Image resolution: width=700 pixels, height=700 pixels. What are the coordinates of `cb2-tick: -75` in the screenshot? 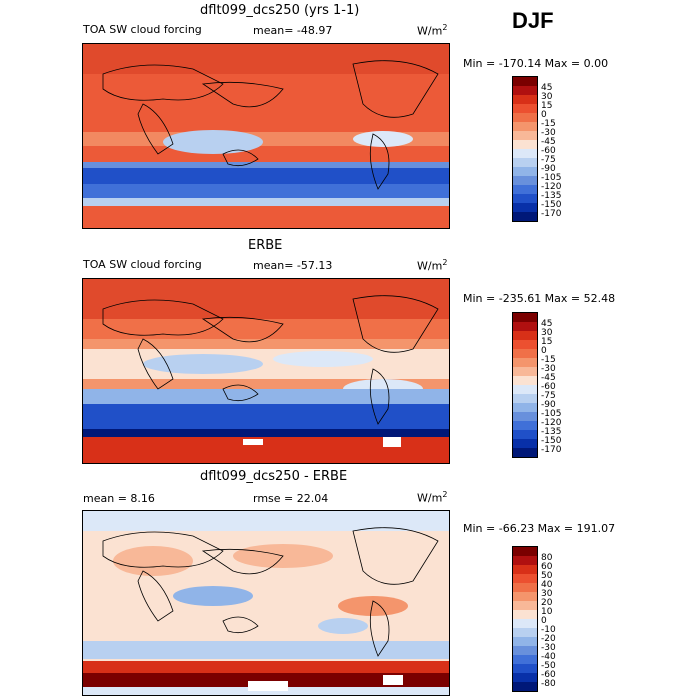 It's located at (548, 396).